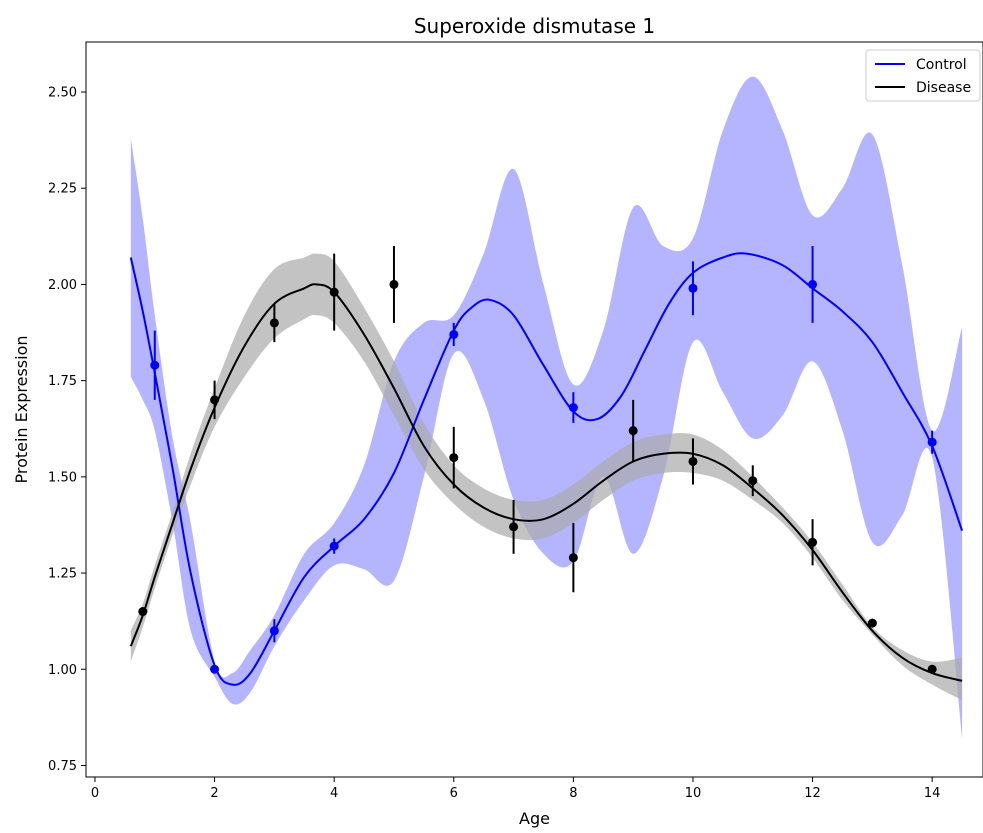 This screenshot has height=833, width=983. I want to click on x-tick-label: 0, so click(95, 793).